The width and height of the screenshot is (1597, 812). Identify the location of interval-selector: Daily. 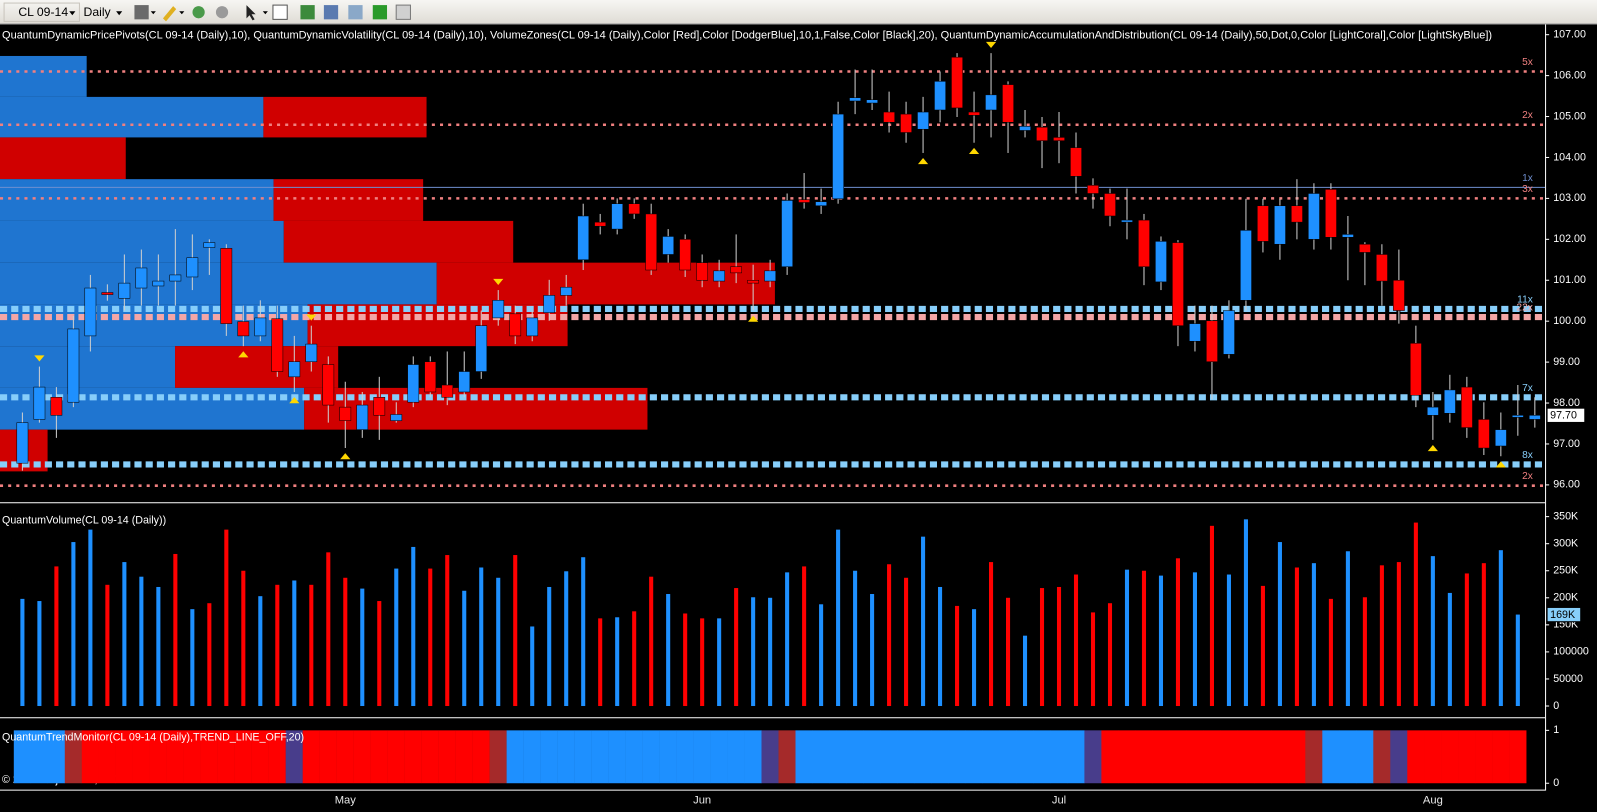
(103, 12).